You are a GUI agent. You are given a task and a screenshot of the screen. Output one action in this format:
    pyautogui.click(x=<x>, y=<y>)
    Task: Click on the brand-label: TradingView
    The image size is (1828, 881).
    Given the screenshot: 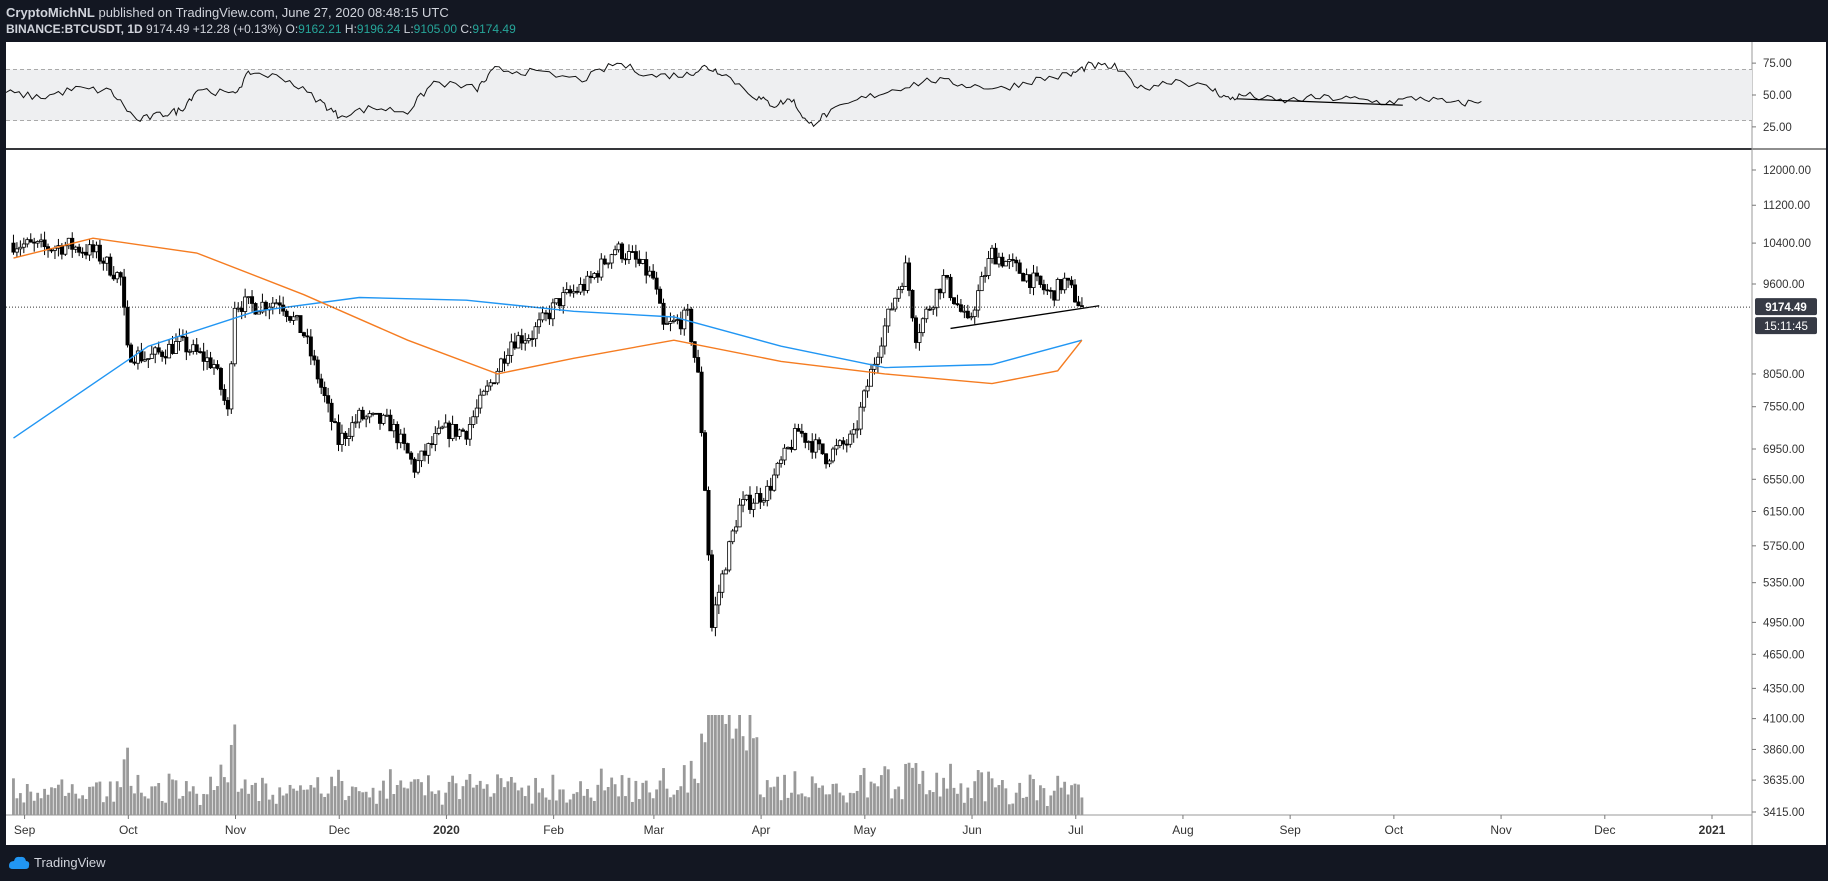 What is the action you would take?
    pyautogui.click(x=70, y=862)
    